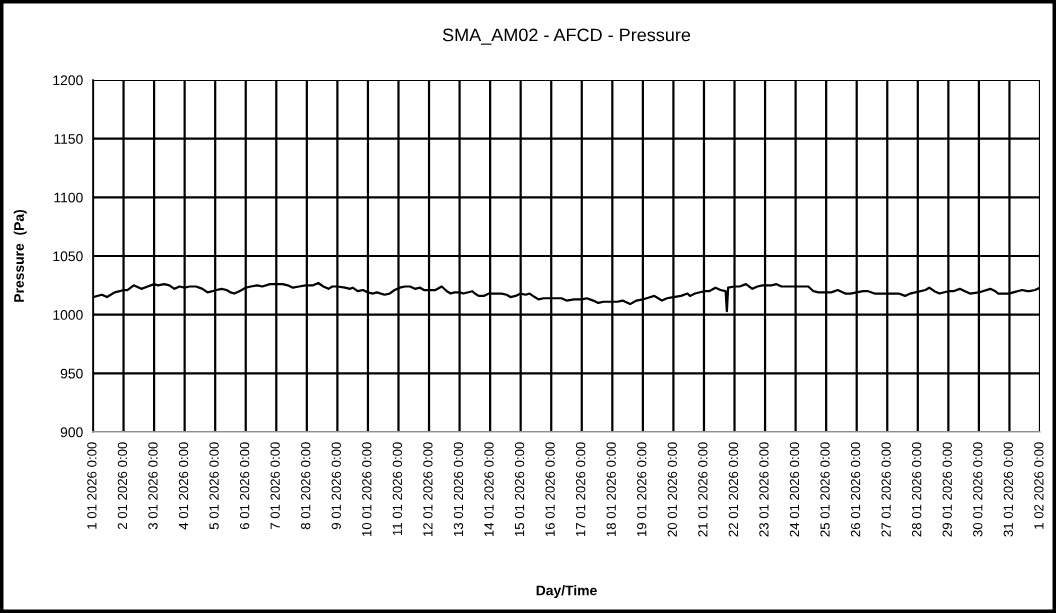 This screenshot has height=613, width=1056. What do you see at coordinates (1008, 489) in the screenshot?
I see `x-tick-label: 31 01 2026 0:00` at bounding box center [1008, 489].